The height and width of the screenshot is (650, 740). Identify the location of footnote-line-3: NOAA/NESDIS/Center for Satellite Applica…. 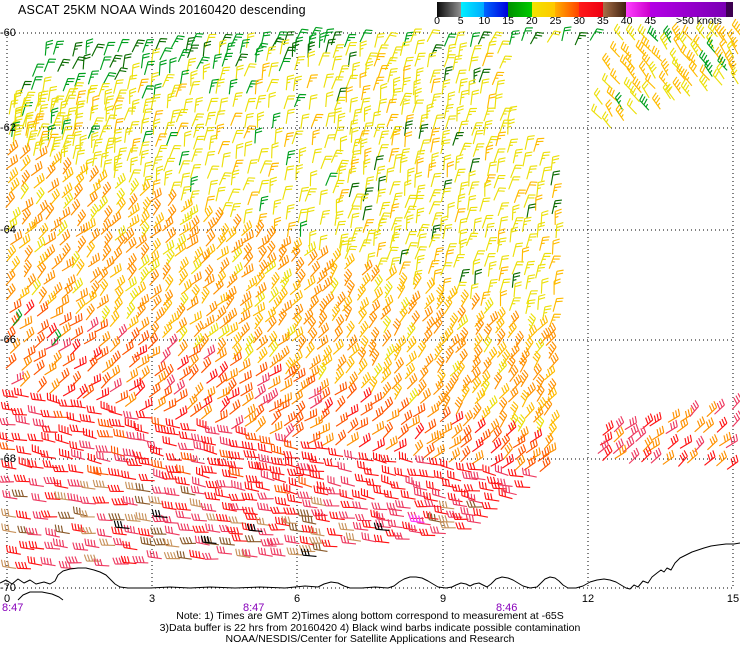
(370, 639).